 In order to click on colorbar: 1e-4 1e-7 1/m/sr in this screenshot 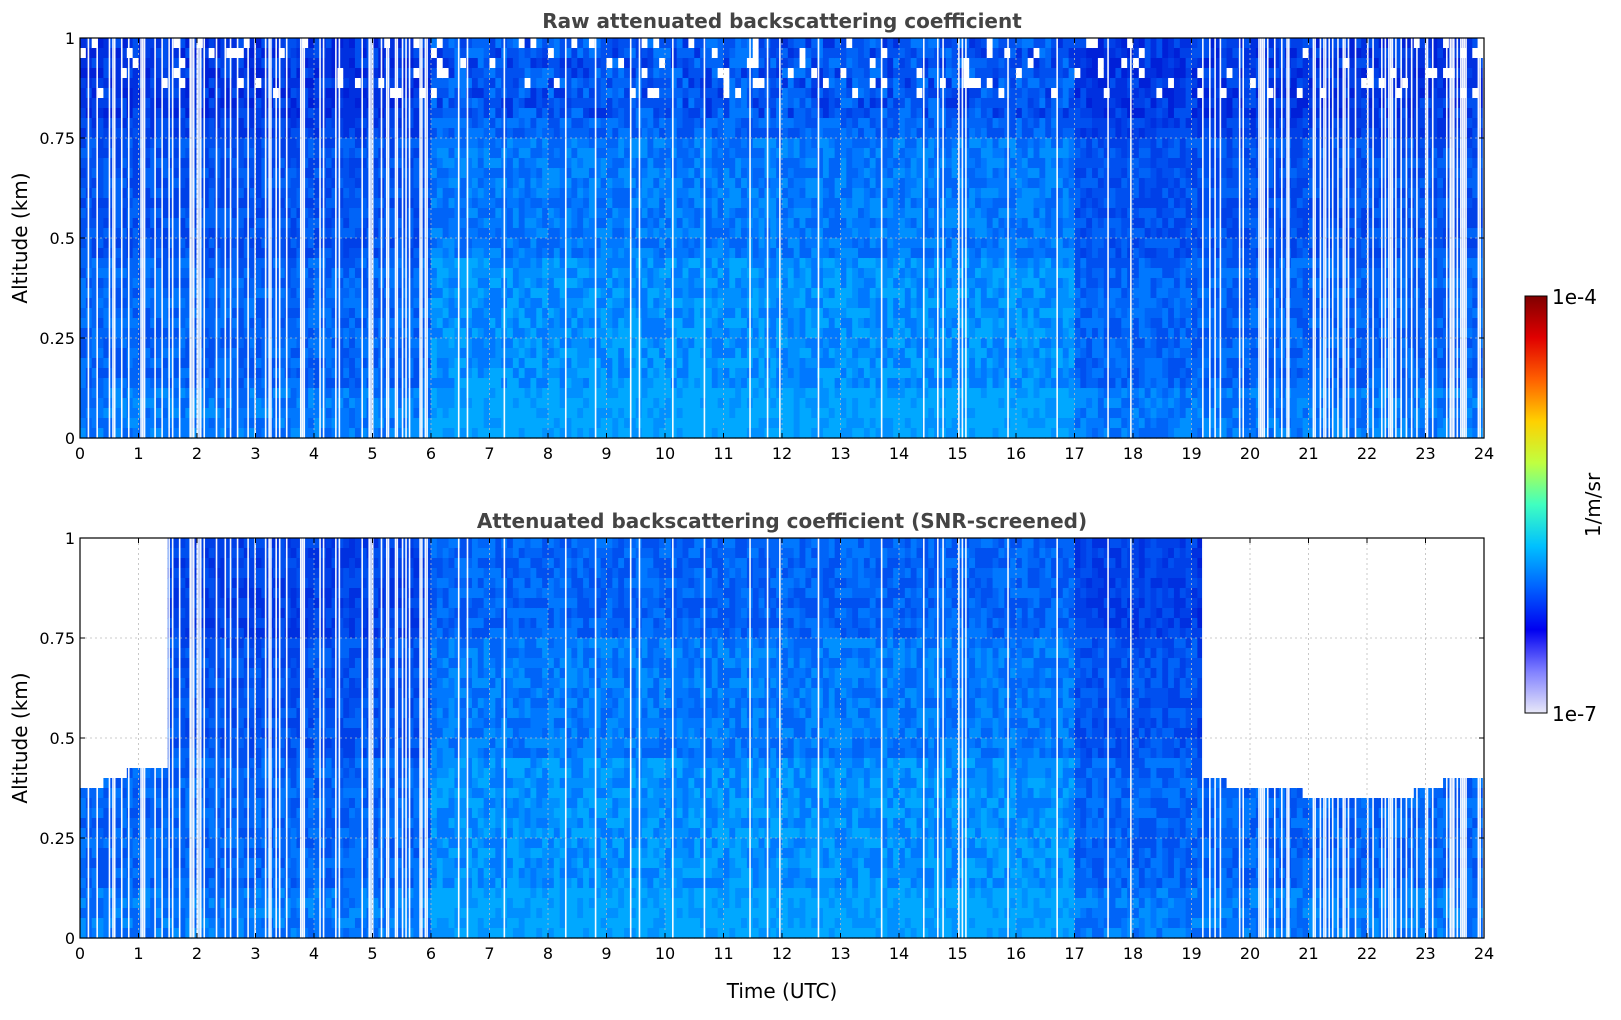, I will do `click(1564, 505)`.